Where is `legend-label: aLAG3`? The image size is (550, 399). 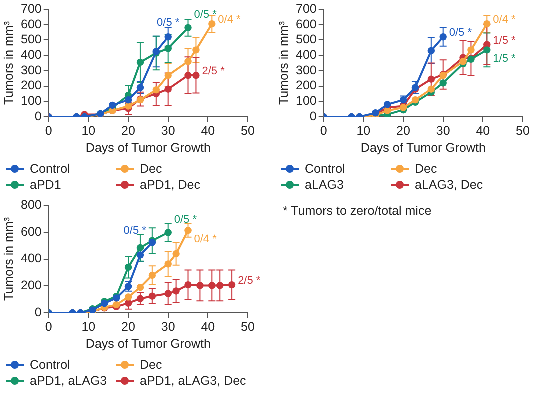 legend-label: aLAG3 is located at coordinates (324, 185).